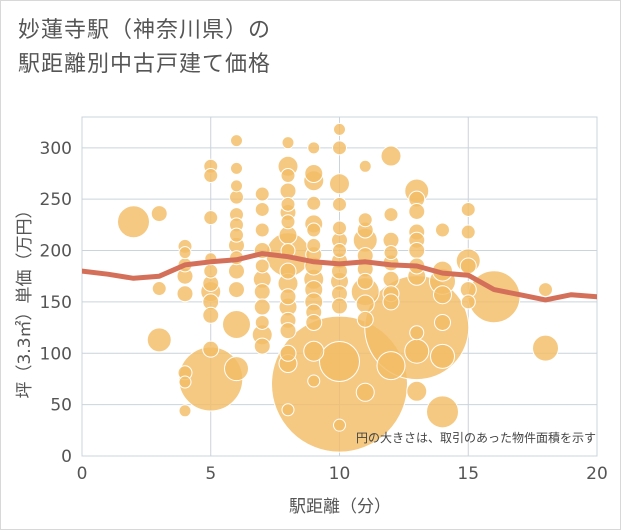 The height and width of the screenshot is (530, 621). I want to click on x-tick-label: 20, so click(597, 474).